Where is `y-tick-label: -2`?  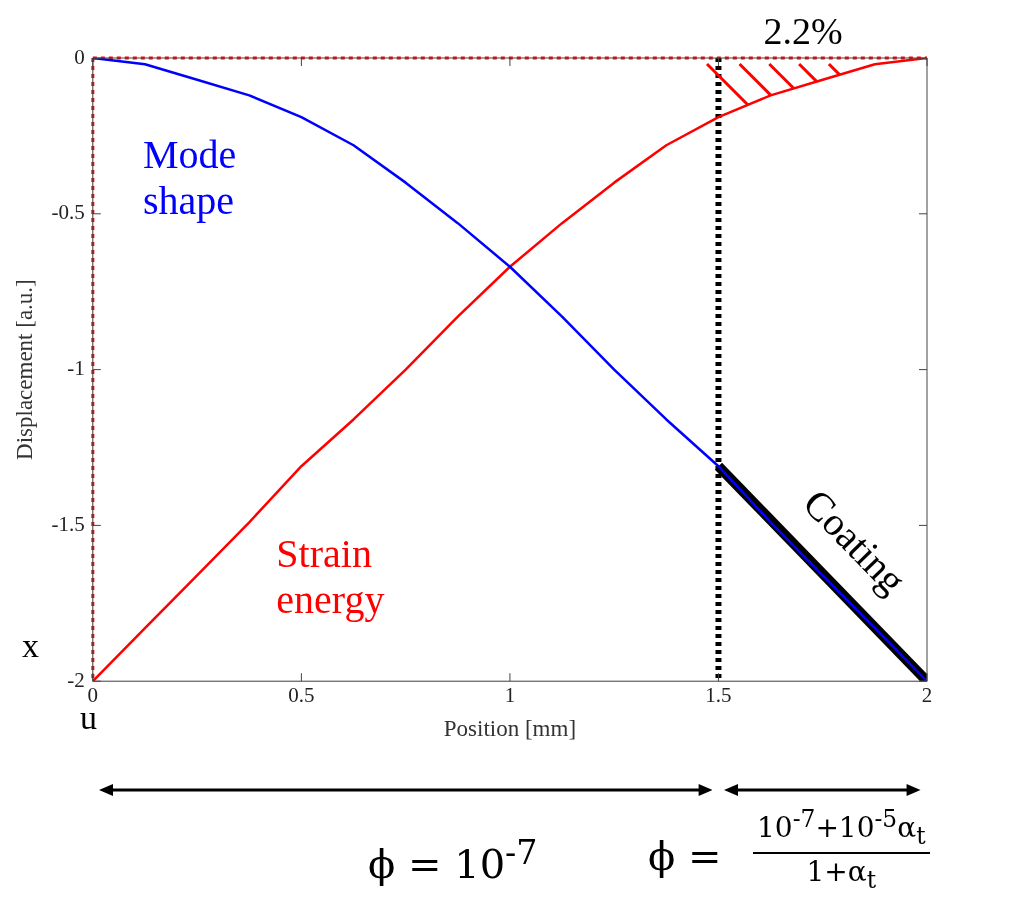 y-tick-label: -2 is located at coordinates (76, 679).